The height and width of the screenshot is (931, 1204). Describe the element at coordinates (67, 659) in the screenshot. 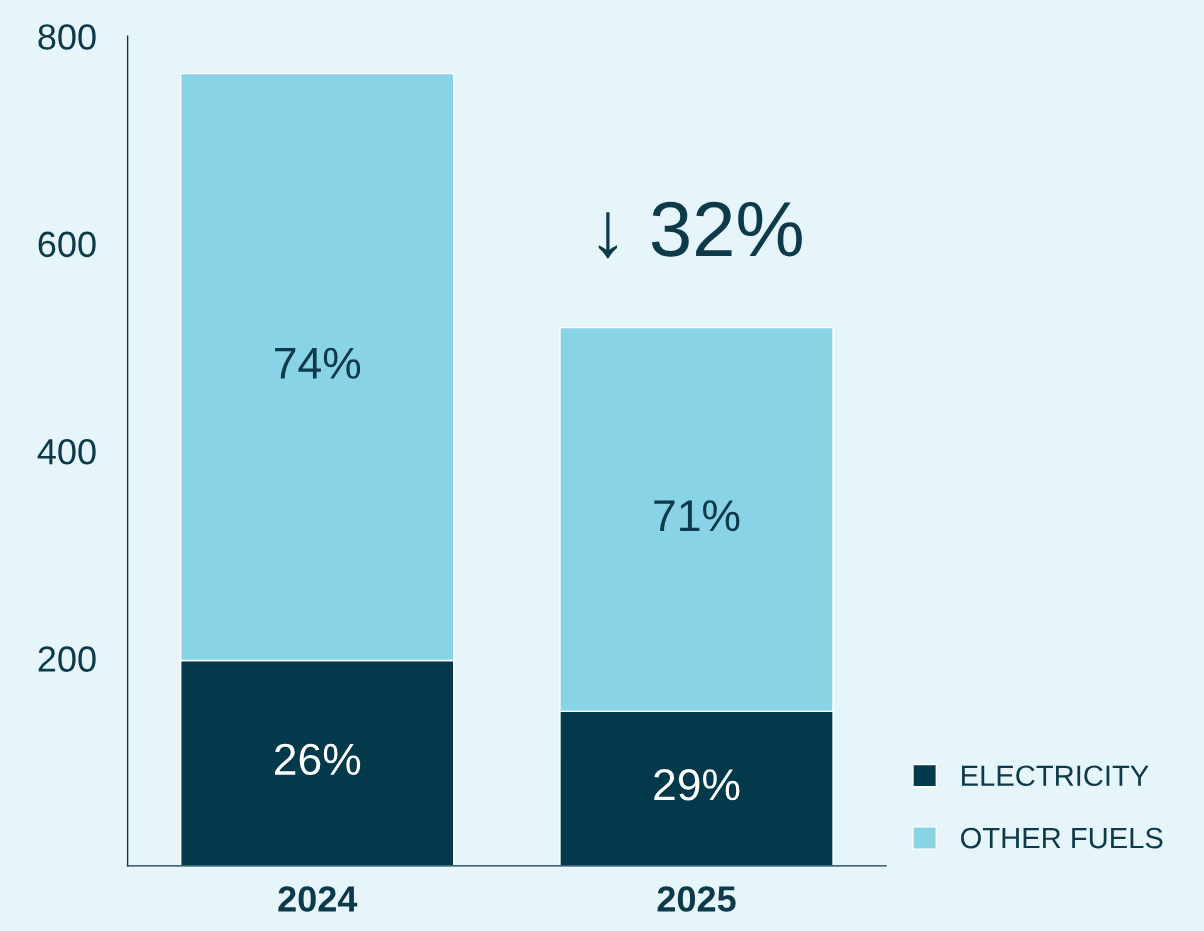

I see `y-tick-label: 200` at that location.